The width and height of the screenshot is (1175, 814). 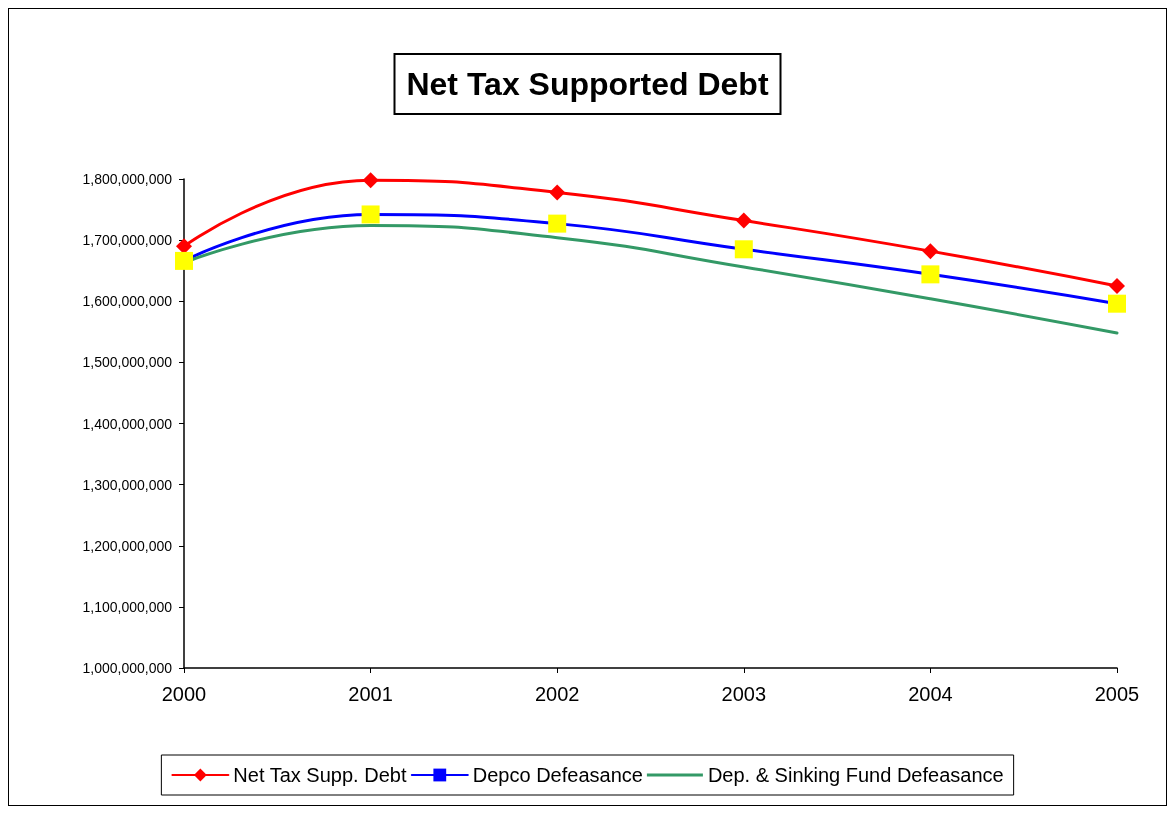 I want to click on x-tick-label: 2004, so click(x=930, y=694).